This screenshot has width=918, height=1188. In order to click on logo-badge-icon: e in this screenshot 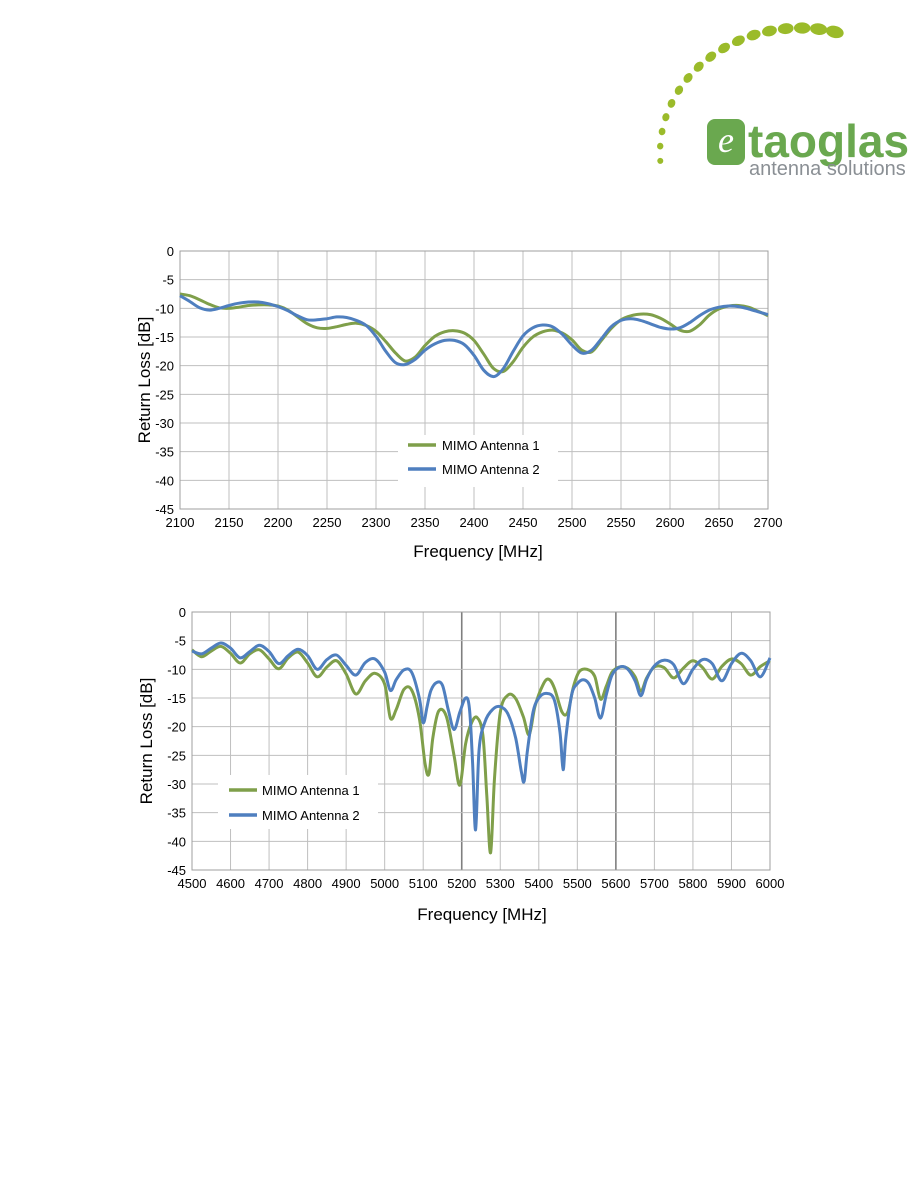, I will do `click(726, 142)`.